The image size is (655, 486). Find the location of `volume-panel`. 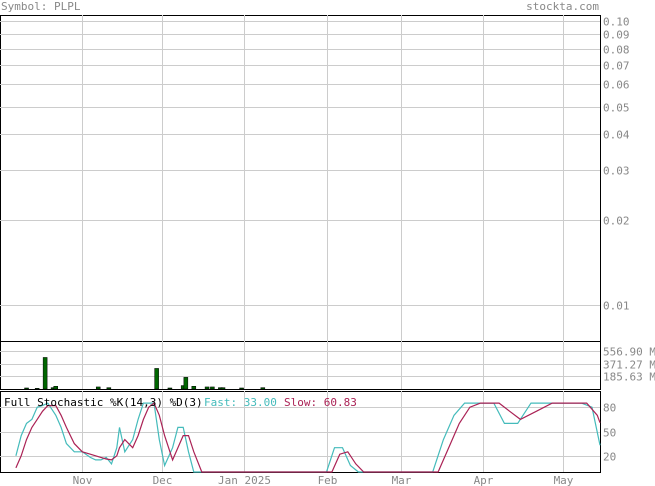

volume-panel is located at coordinates (300, 365).